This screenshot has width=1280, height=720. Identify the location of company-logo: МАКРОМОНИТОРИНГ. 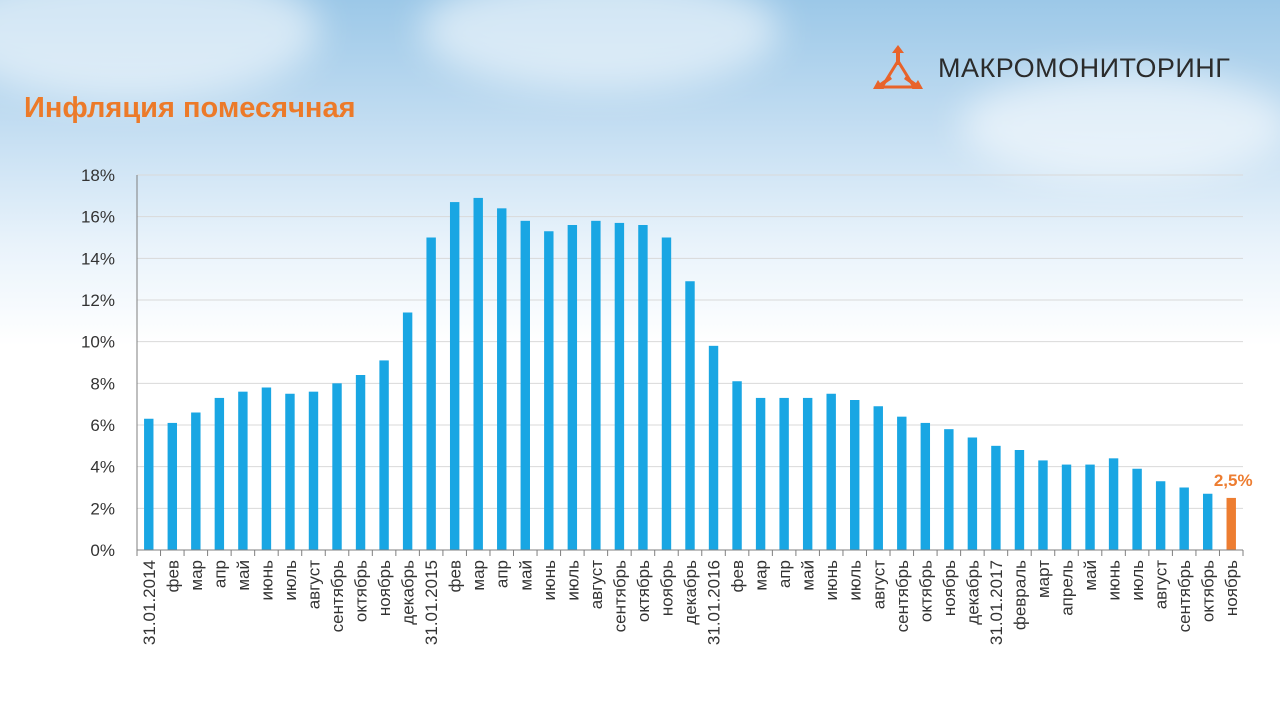
(1050, 68).